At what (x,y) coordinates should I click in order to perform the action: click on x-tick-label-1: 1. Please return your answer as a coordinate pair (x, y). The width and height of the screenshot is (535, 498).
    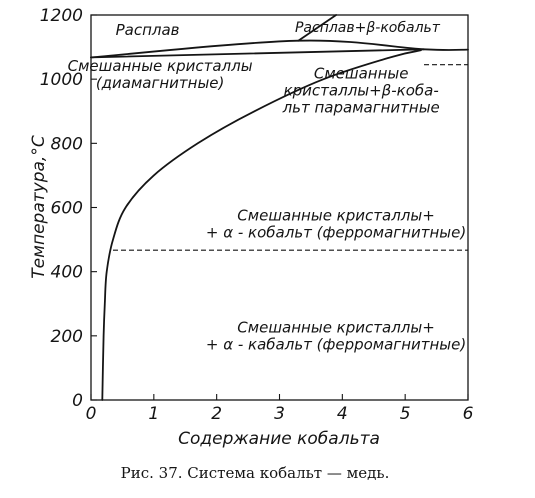
    Looking at the image, I should click on (153, 414).